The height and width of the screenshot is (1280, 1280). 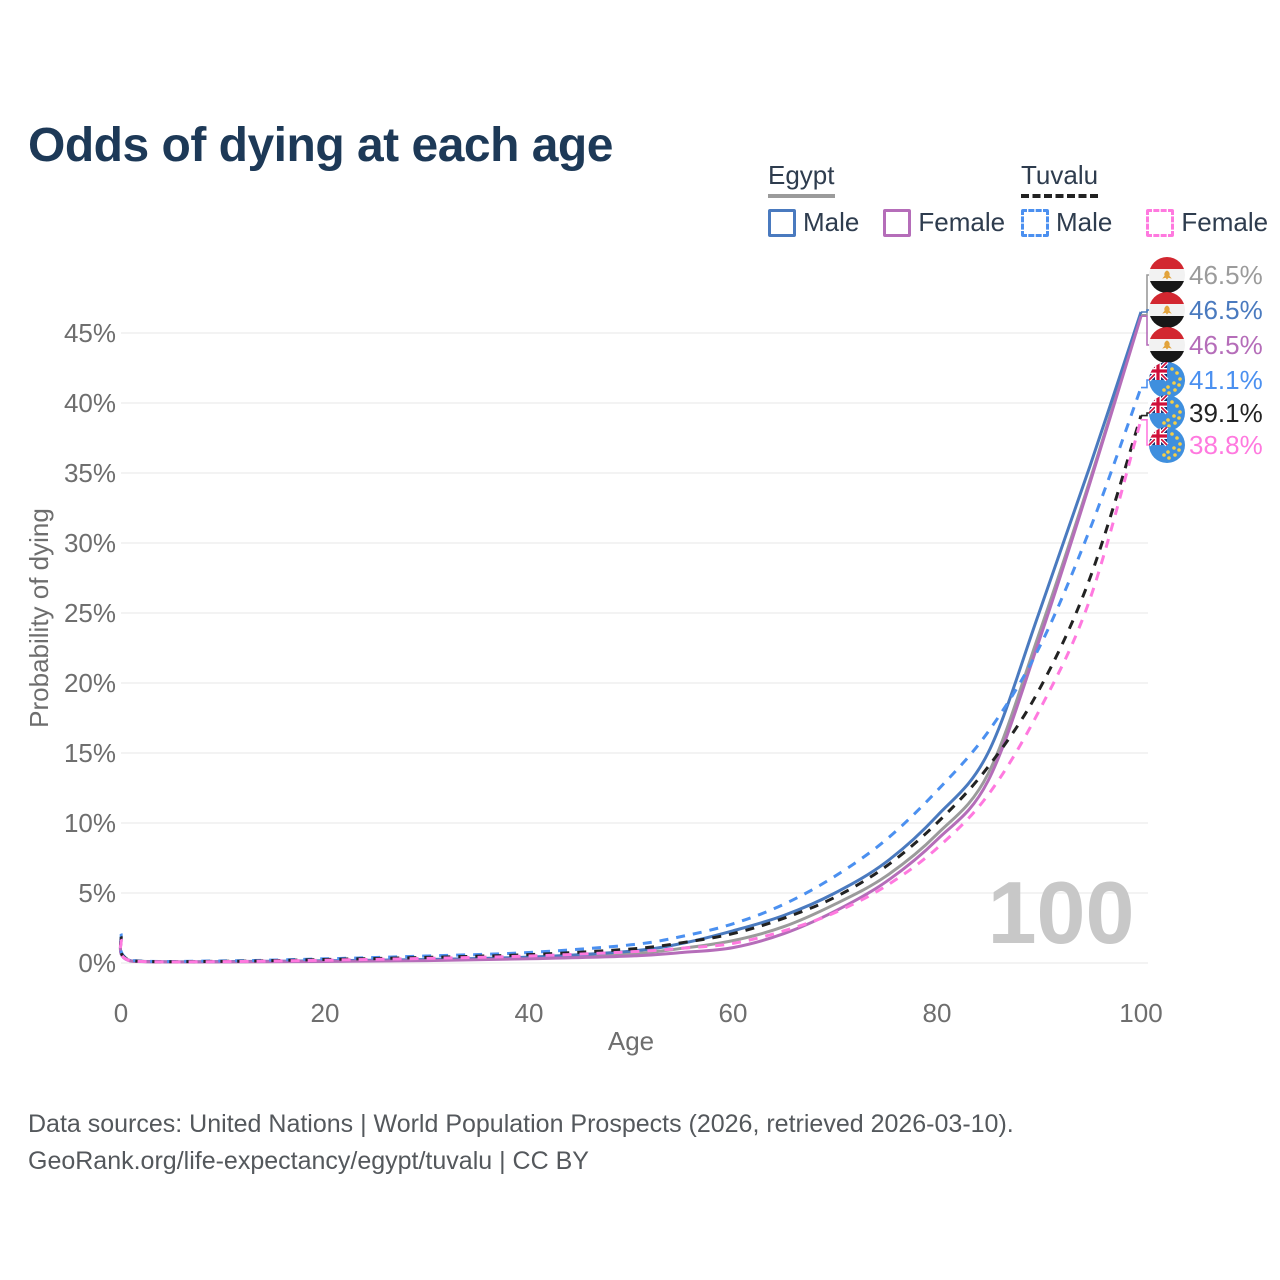 I want to click on legend-item-tuvalu-female: Female, so click(x=1207, y=222).